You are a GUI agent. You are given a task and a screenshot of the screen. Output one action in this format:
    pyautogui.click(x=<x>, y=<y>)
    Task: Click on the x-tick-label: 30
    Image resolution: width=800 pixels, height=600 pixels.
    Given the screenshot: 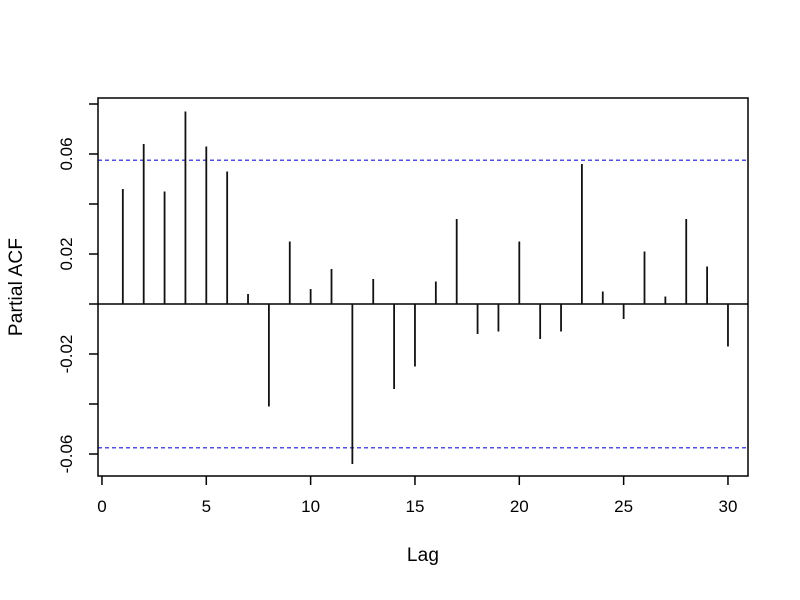 What is the action you would take?
    pyautogui.click(x=728, y=506)
    